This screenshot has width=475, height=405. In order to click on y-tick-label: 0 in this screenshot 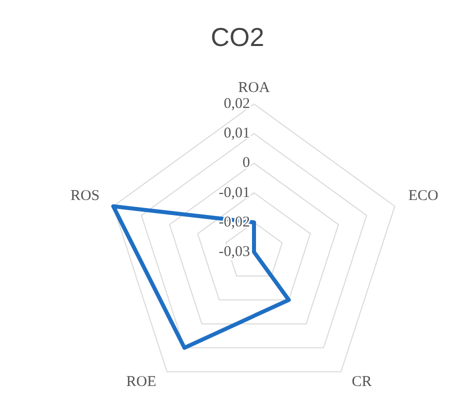, I will do `click(246, 163)`.